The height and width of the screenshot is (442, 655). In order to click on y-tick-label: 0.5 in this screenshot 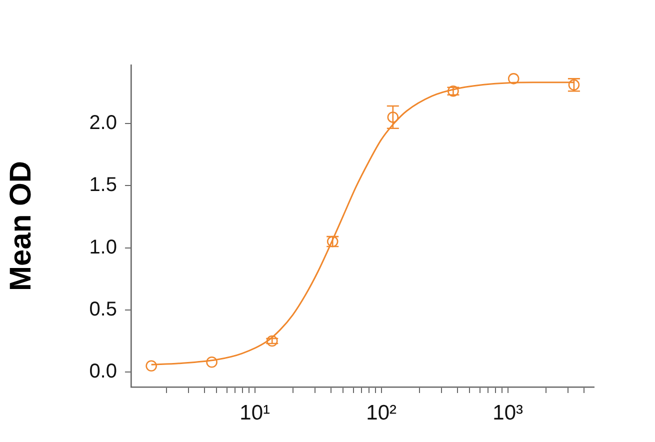, I will do `click(103, 309)`.